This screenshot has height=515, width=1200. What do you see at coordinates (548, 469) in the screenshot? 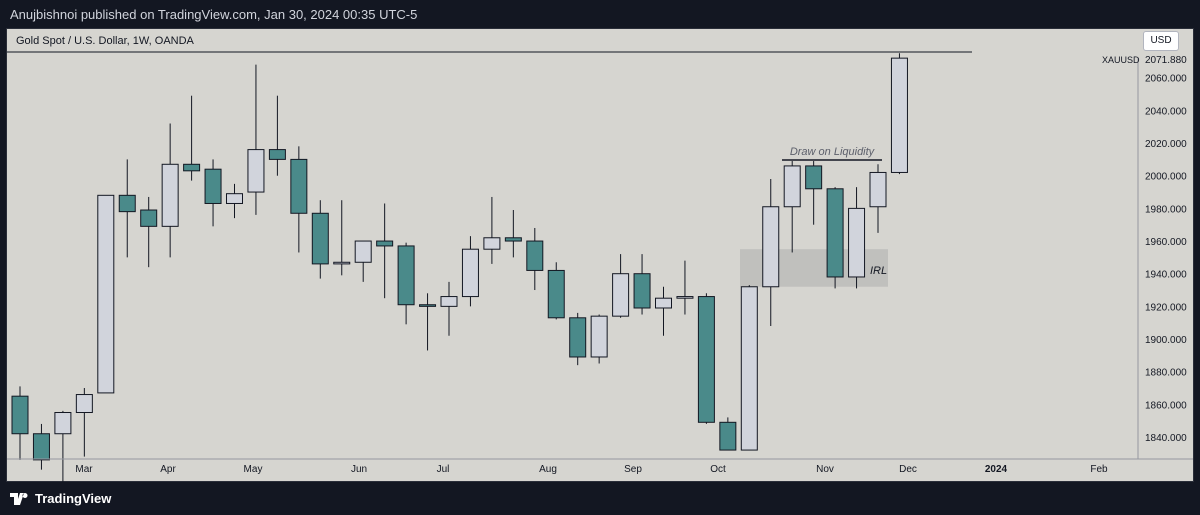
I see `x-tick-label: Aug` at bounding box center [548, 469].